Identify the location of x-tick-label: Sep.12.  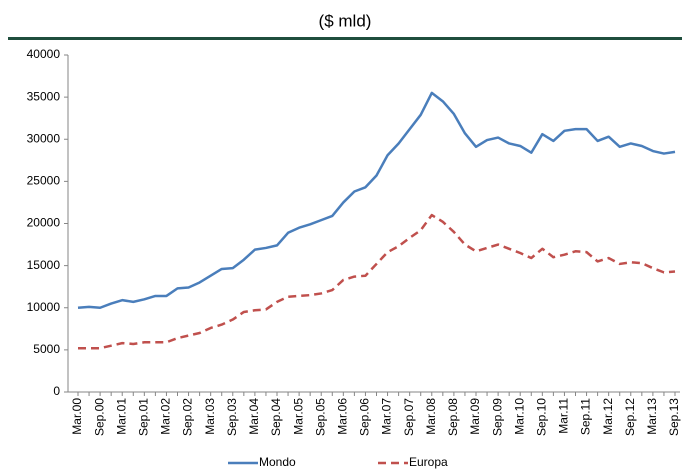
(630, 417).